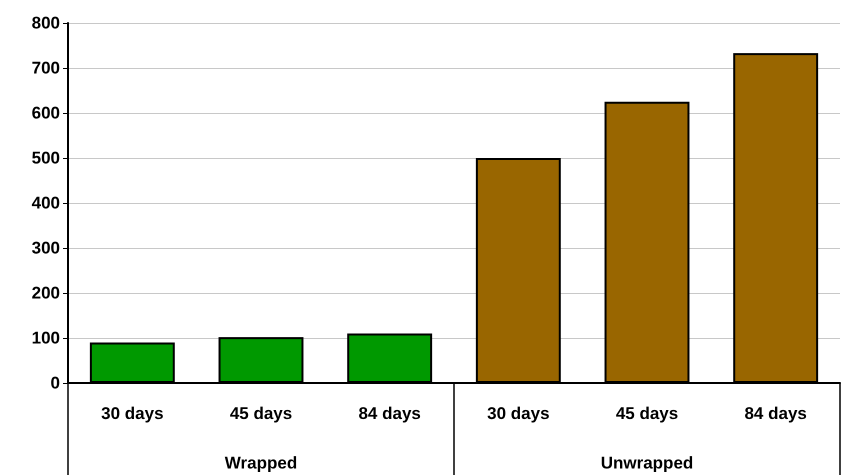 This screenshot has height=475, width=844. Describe the element at coordinates (261, 463) in the screenshot. I see `text: Wrapped` at that location.